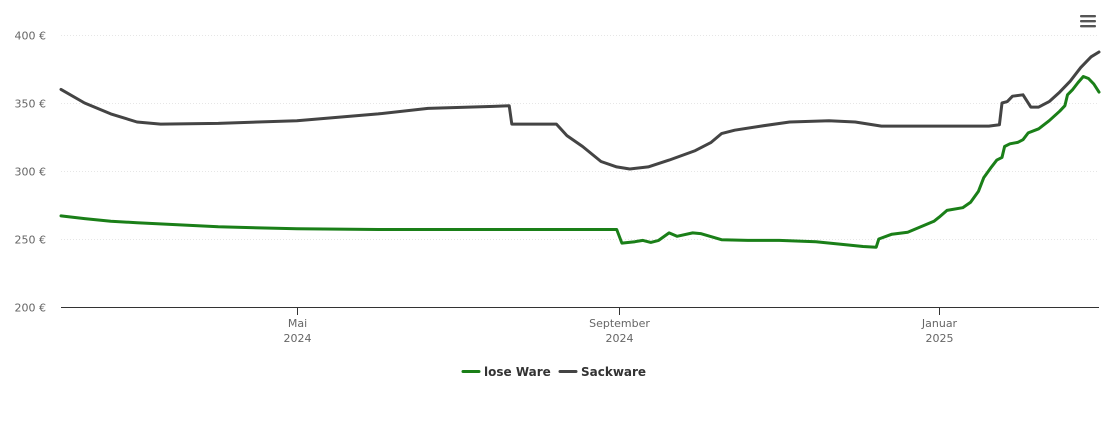 Image resolution: width=1110 pixels, height=422 pixels. What do you see at coordinates (31, 308) in the screenshot?
I see `y-tick-label: 200 €` at bounding box center [31, 308].